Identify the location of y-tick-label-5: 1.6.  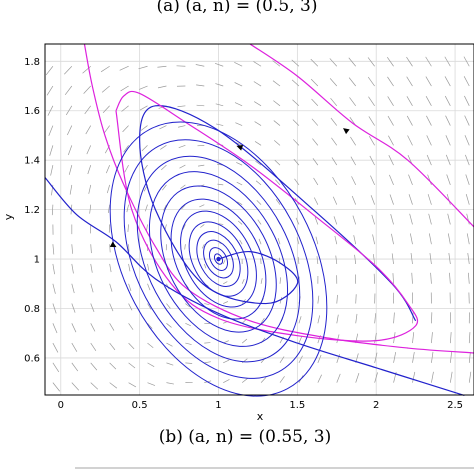
(32, 111).